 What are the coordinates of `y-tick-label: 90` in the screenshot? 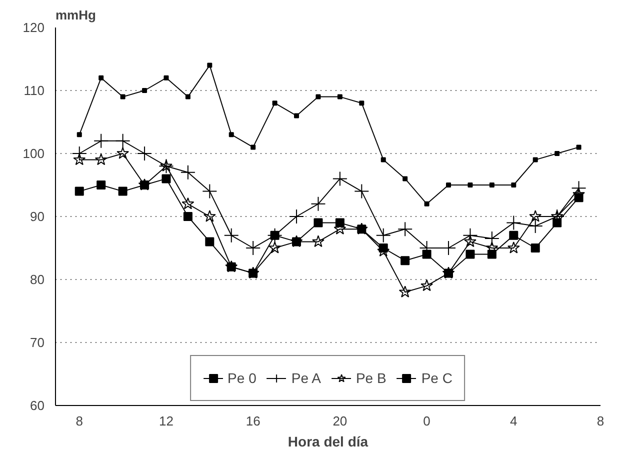 It's located at (37, 216).